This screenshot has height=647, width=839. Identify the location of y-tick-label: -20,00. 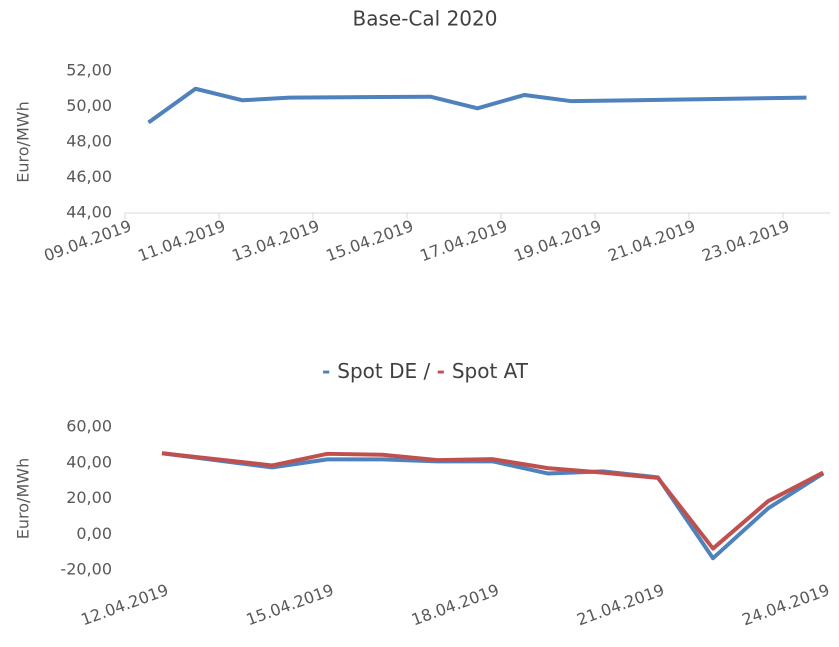
(86, 569).